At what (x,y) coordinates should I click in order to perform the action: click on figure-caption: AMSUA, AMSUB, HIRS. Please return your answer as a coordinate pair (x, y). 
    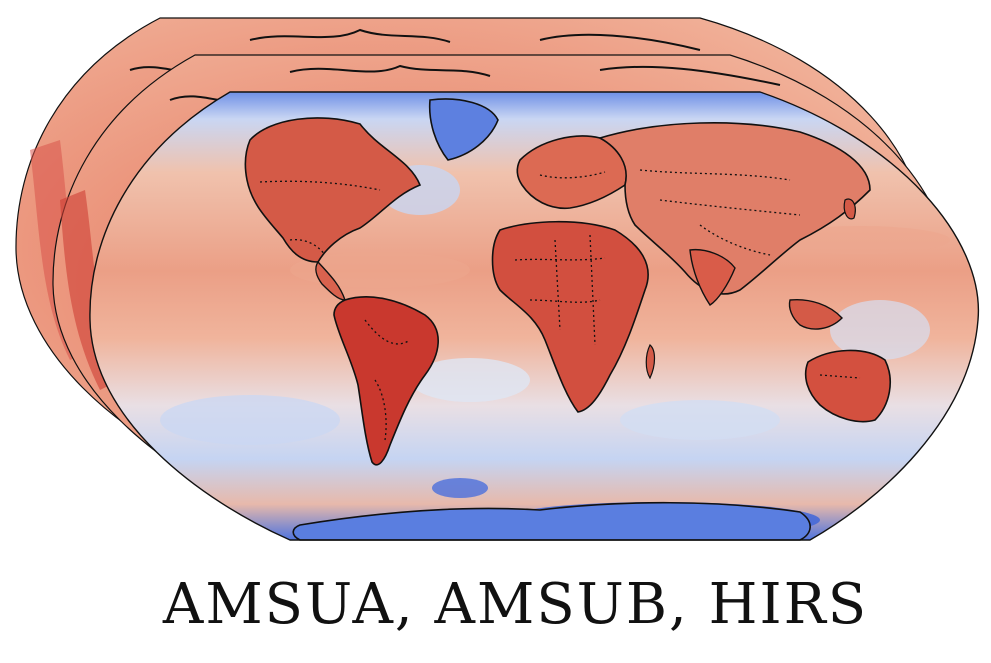
    Looking at the image, I should click on (515, 604).